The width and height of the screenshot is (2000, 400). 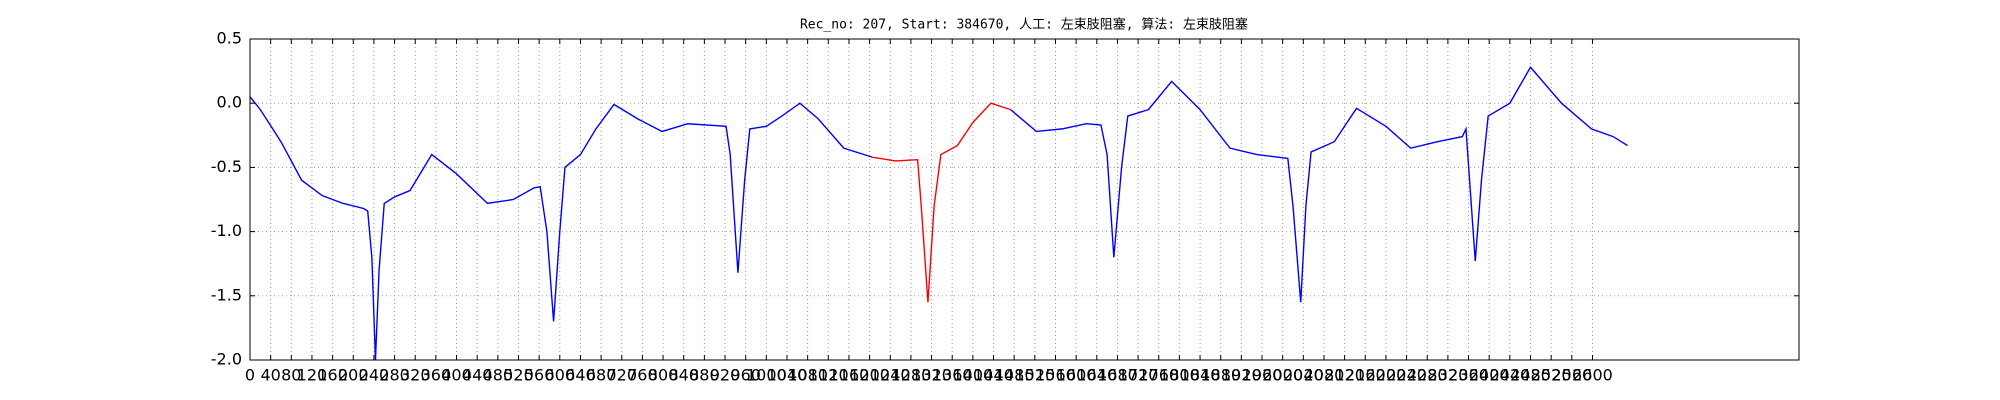 What do you see at coordinates (226, 294) in the screenshot?
I see `y-tick-label: -1.5` at bounding box center [226, 294].